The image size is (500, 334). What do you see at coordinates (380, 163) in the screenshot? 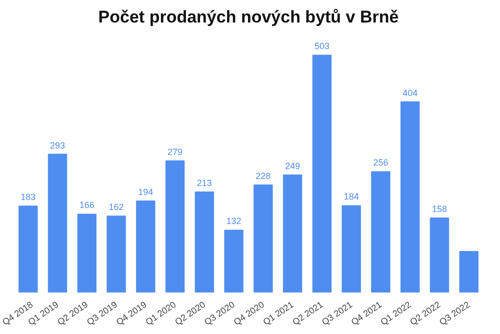
I see `data-label: 256` at bounding box center [380, 163].